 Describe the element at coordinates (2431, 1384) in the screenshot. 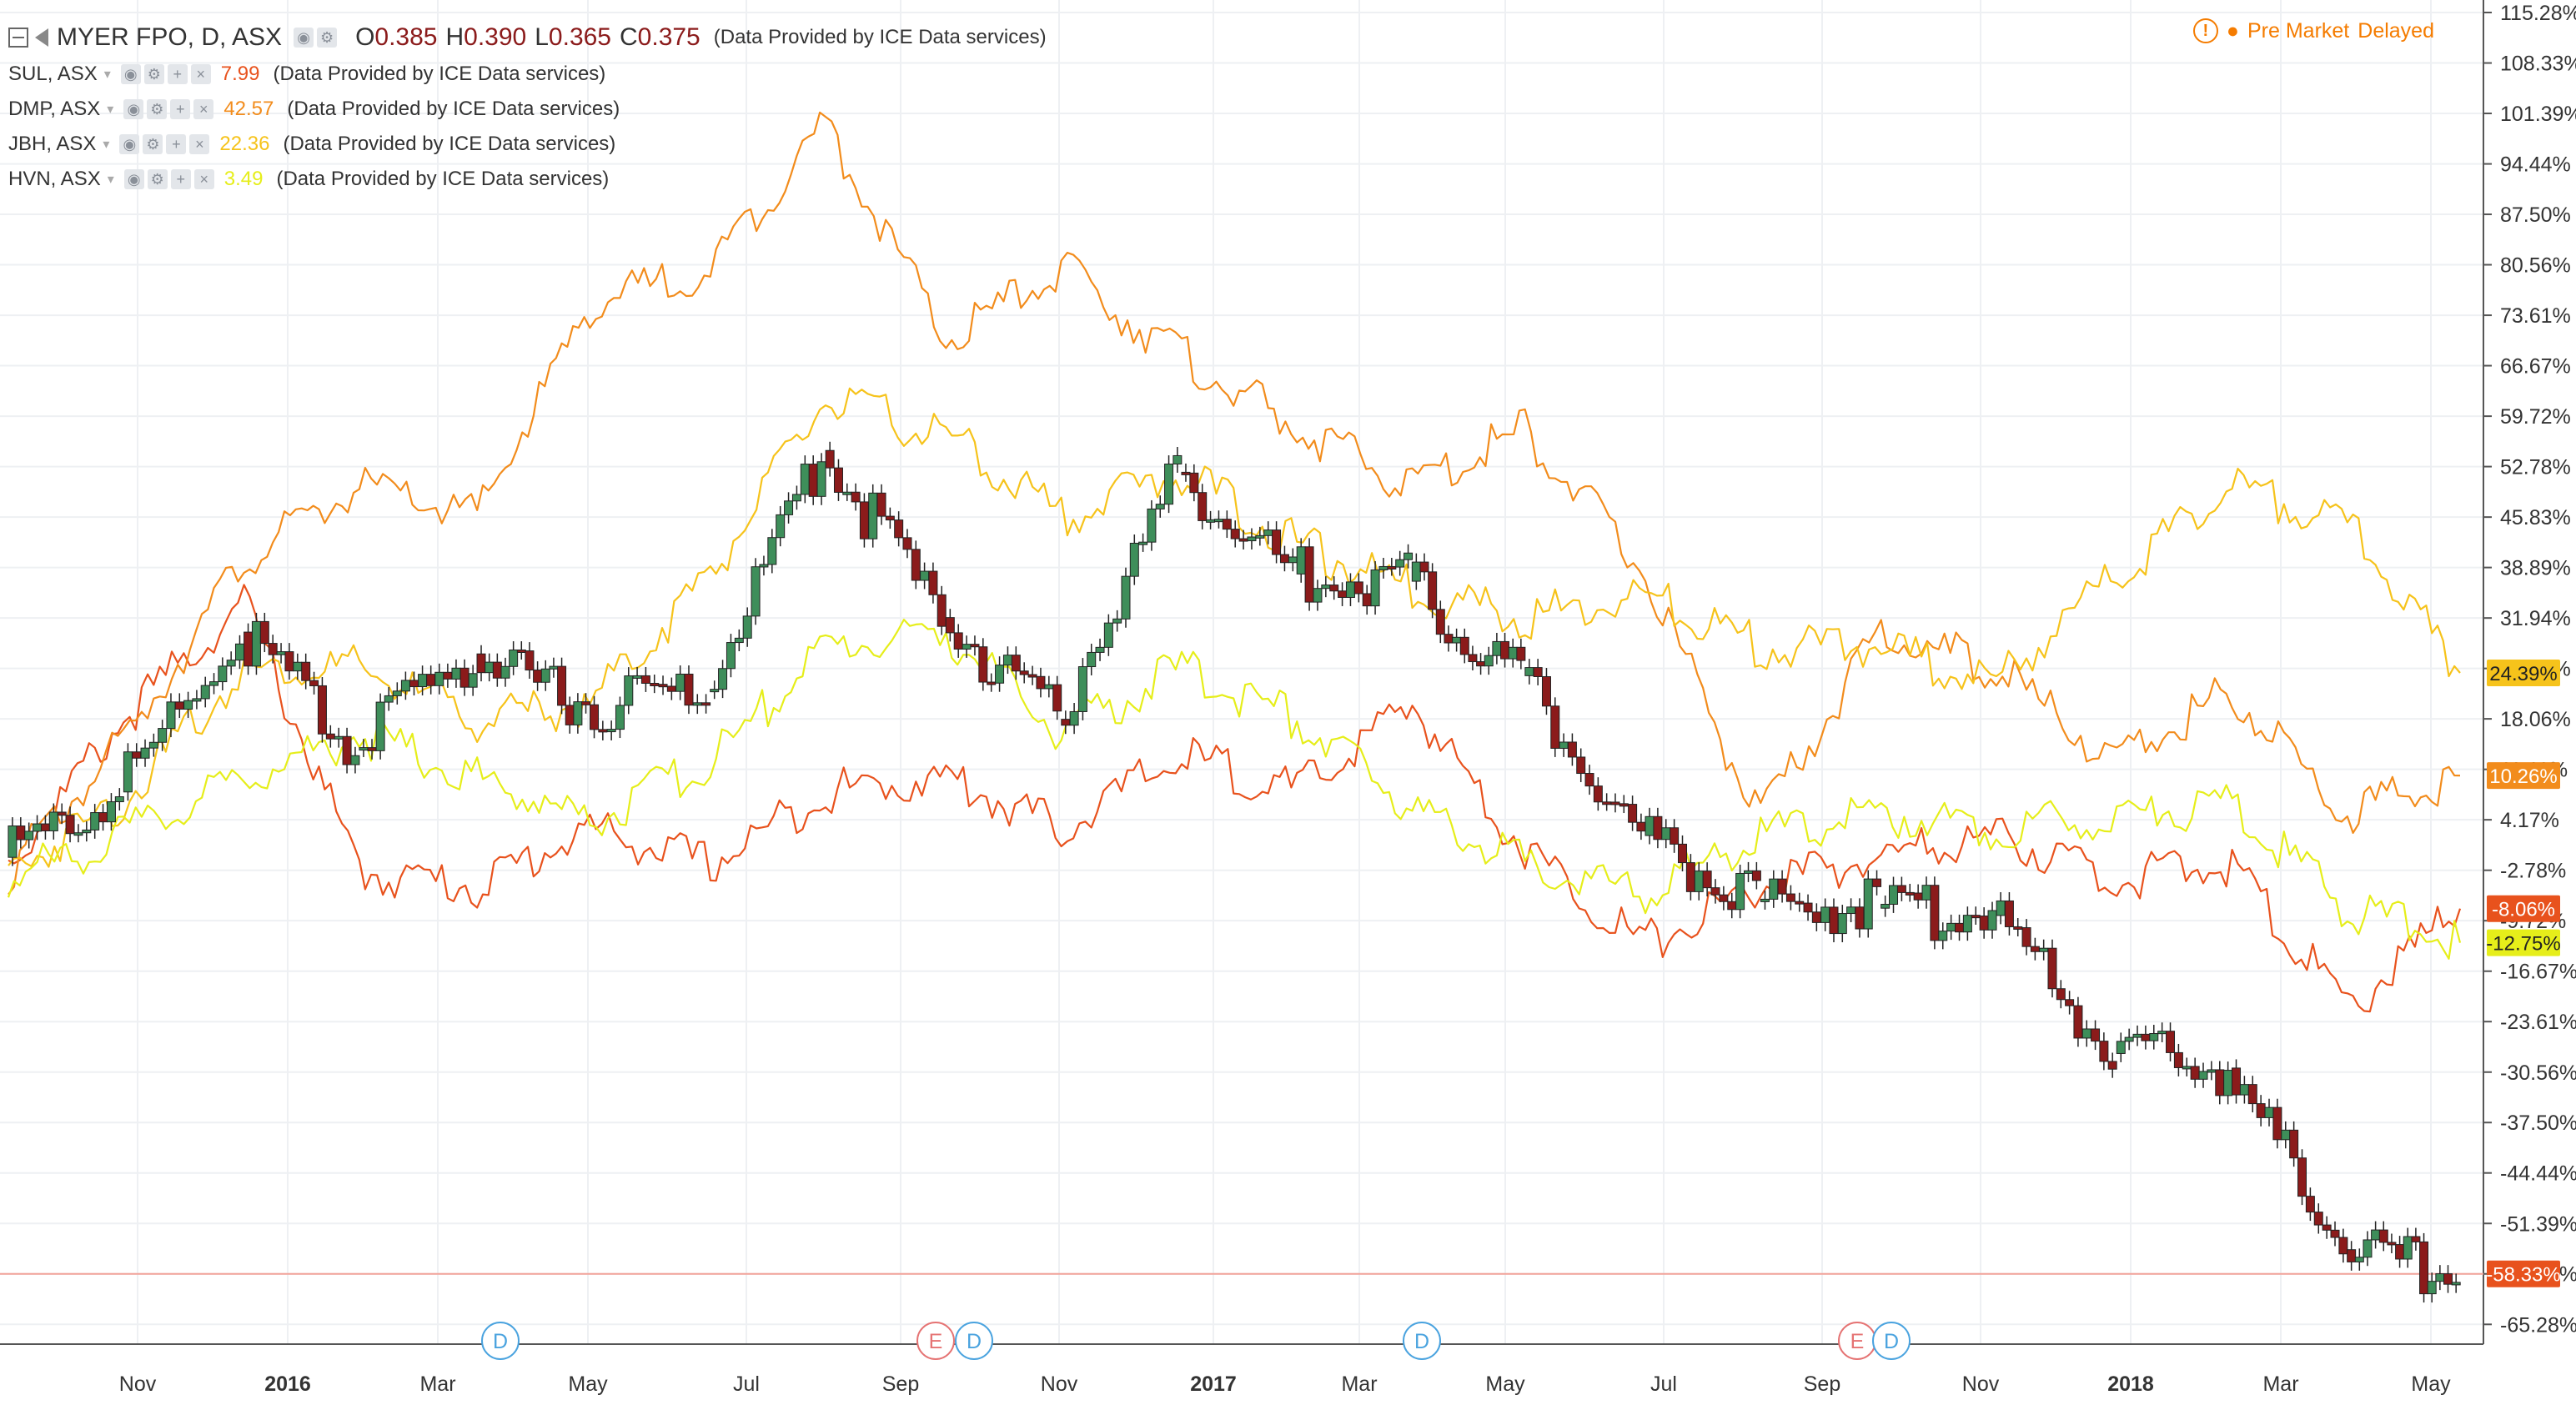

I see `x-tick-label: May` at that location.